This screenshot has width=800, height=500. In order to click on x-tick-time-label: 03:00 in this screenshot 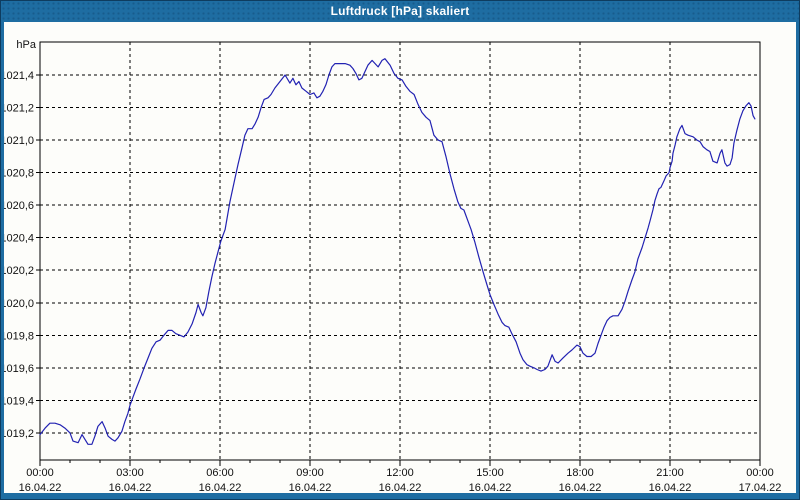, I will do `click(130, 473)`.